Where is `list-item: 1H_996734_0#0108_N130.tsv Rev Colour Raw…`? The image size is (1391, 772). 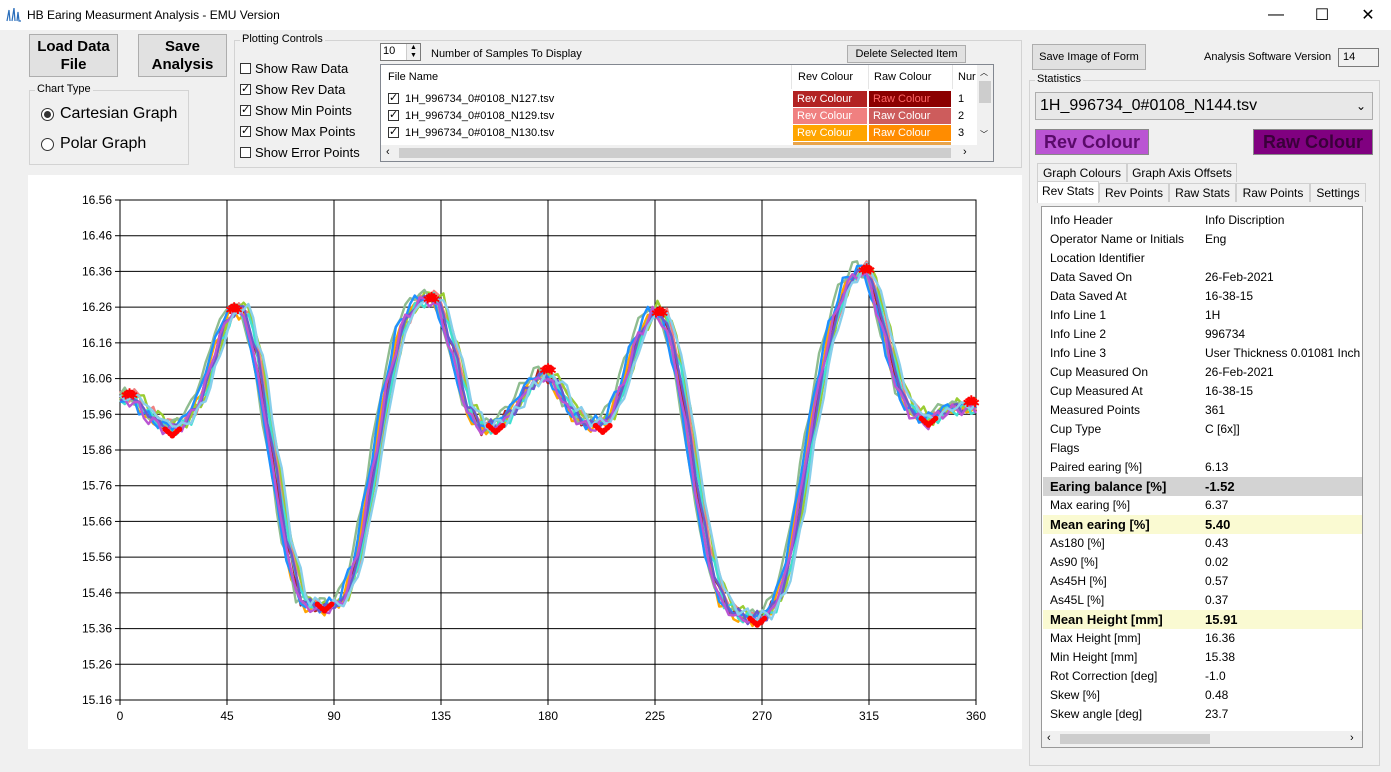 list-item: 1H_996734_0#0108_N130.tsv Rev Colour Raw… is located at coordinates (681, 133).